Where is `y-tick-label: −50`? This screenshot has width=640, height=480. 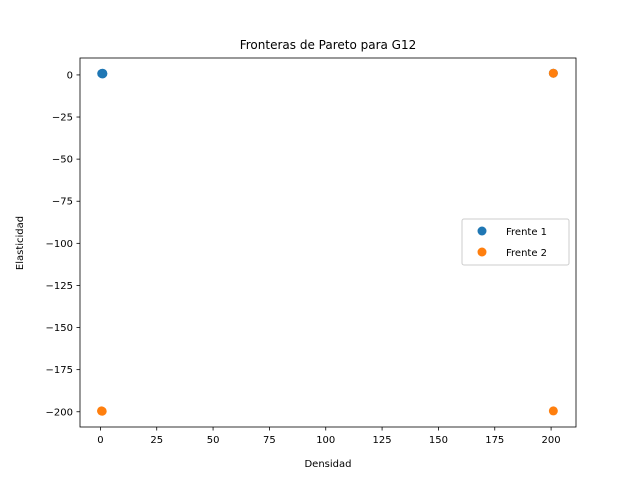
y-tick-label: −50 is located at coordinates (62, 160).